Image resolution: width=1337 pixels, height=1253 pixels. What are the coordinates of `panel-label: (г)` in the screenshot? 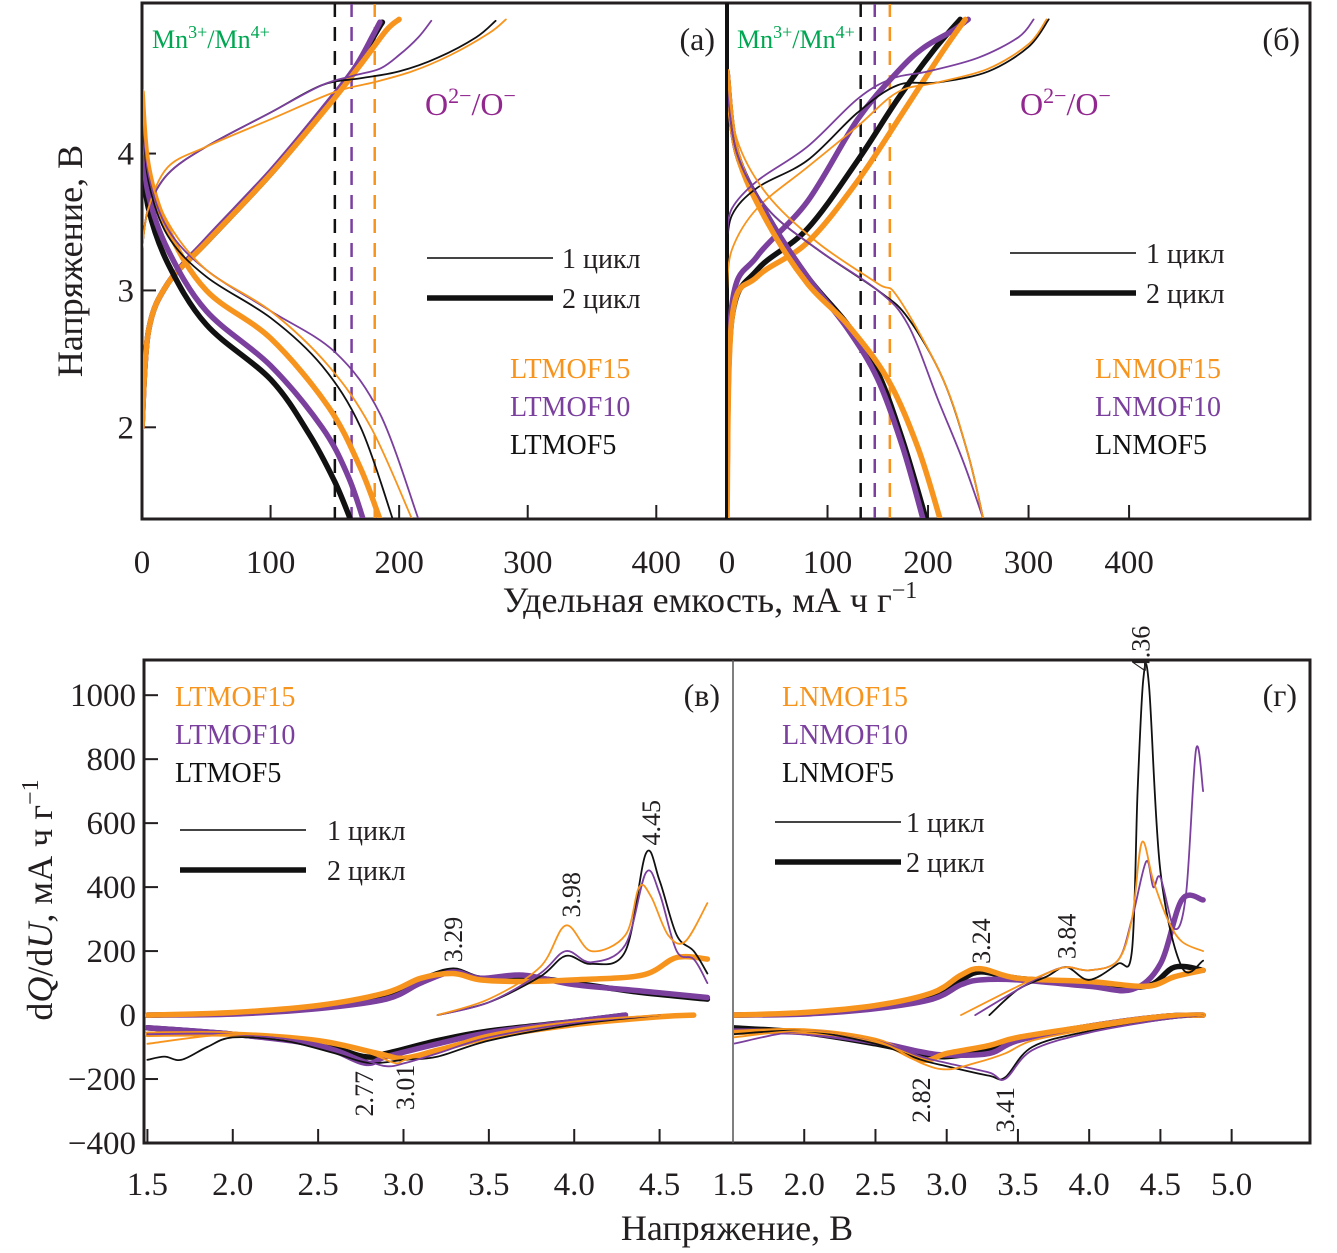 It's located at (1280, 695).